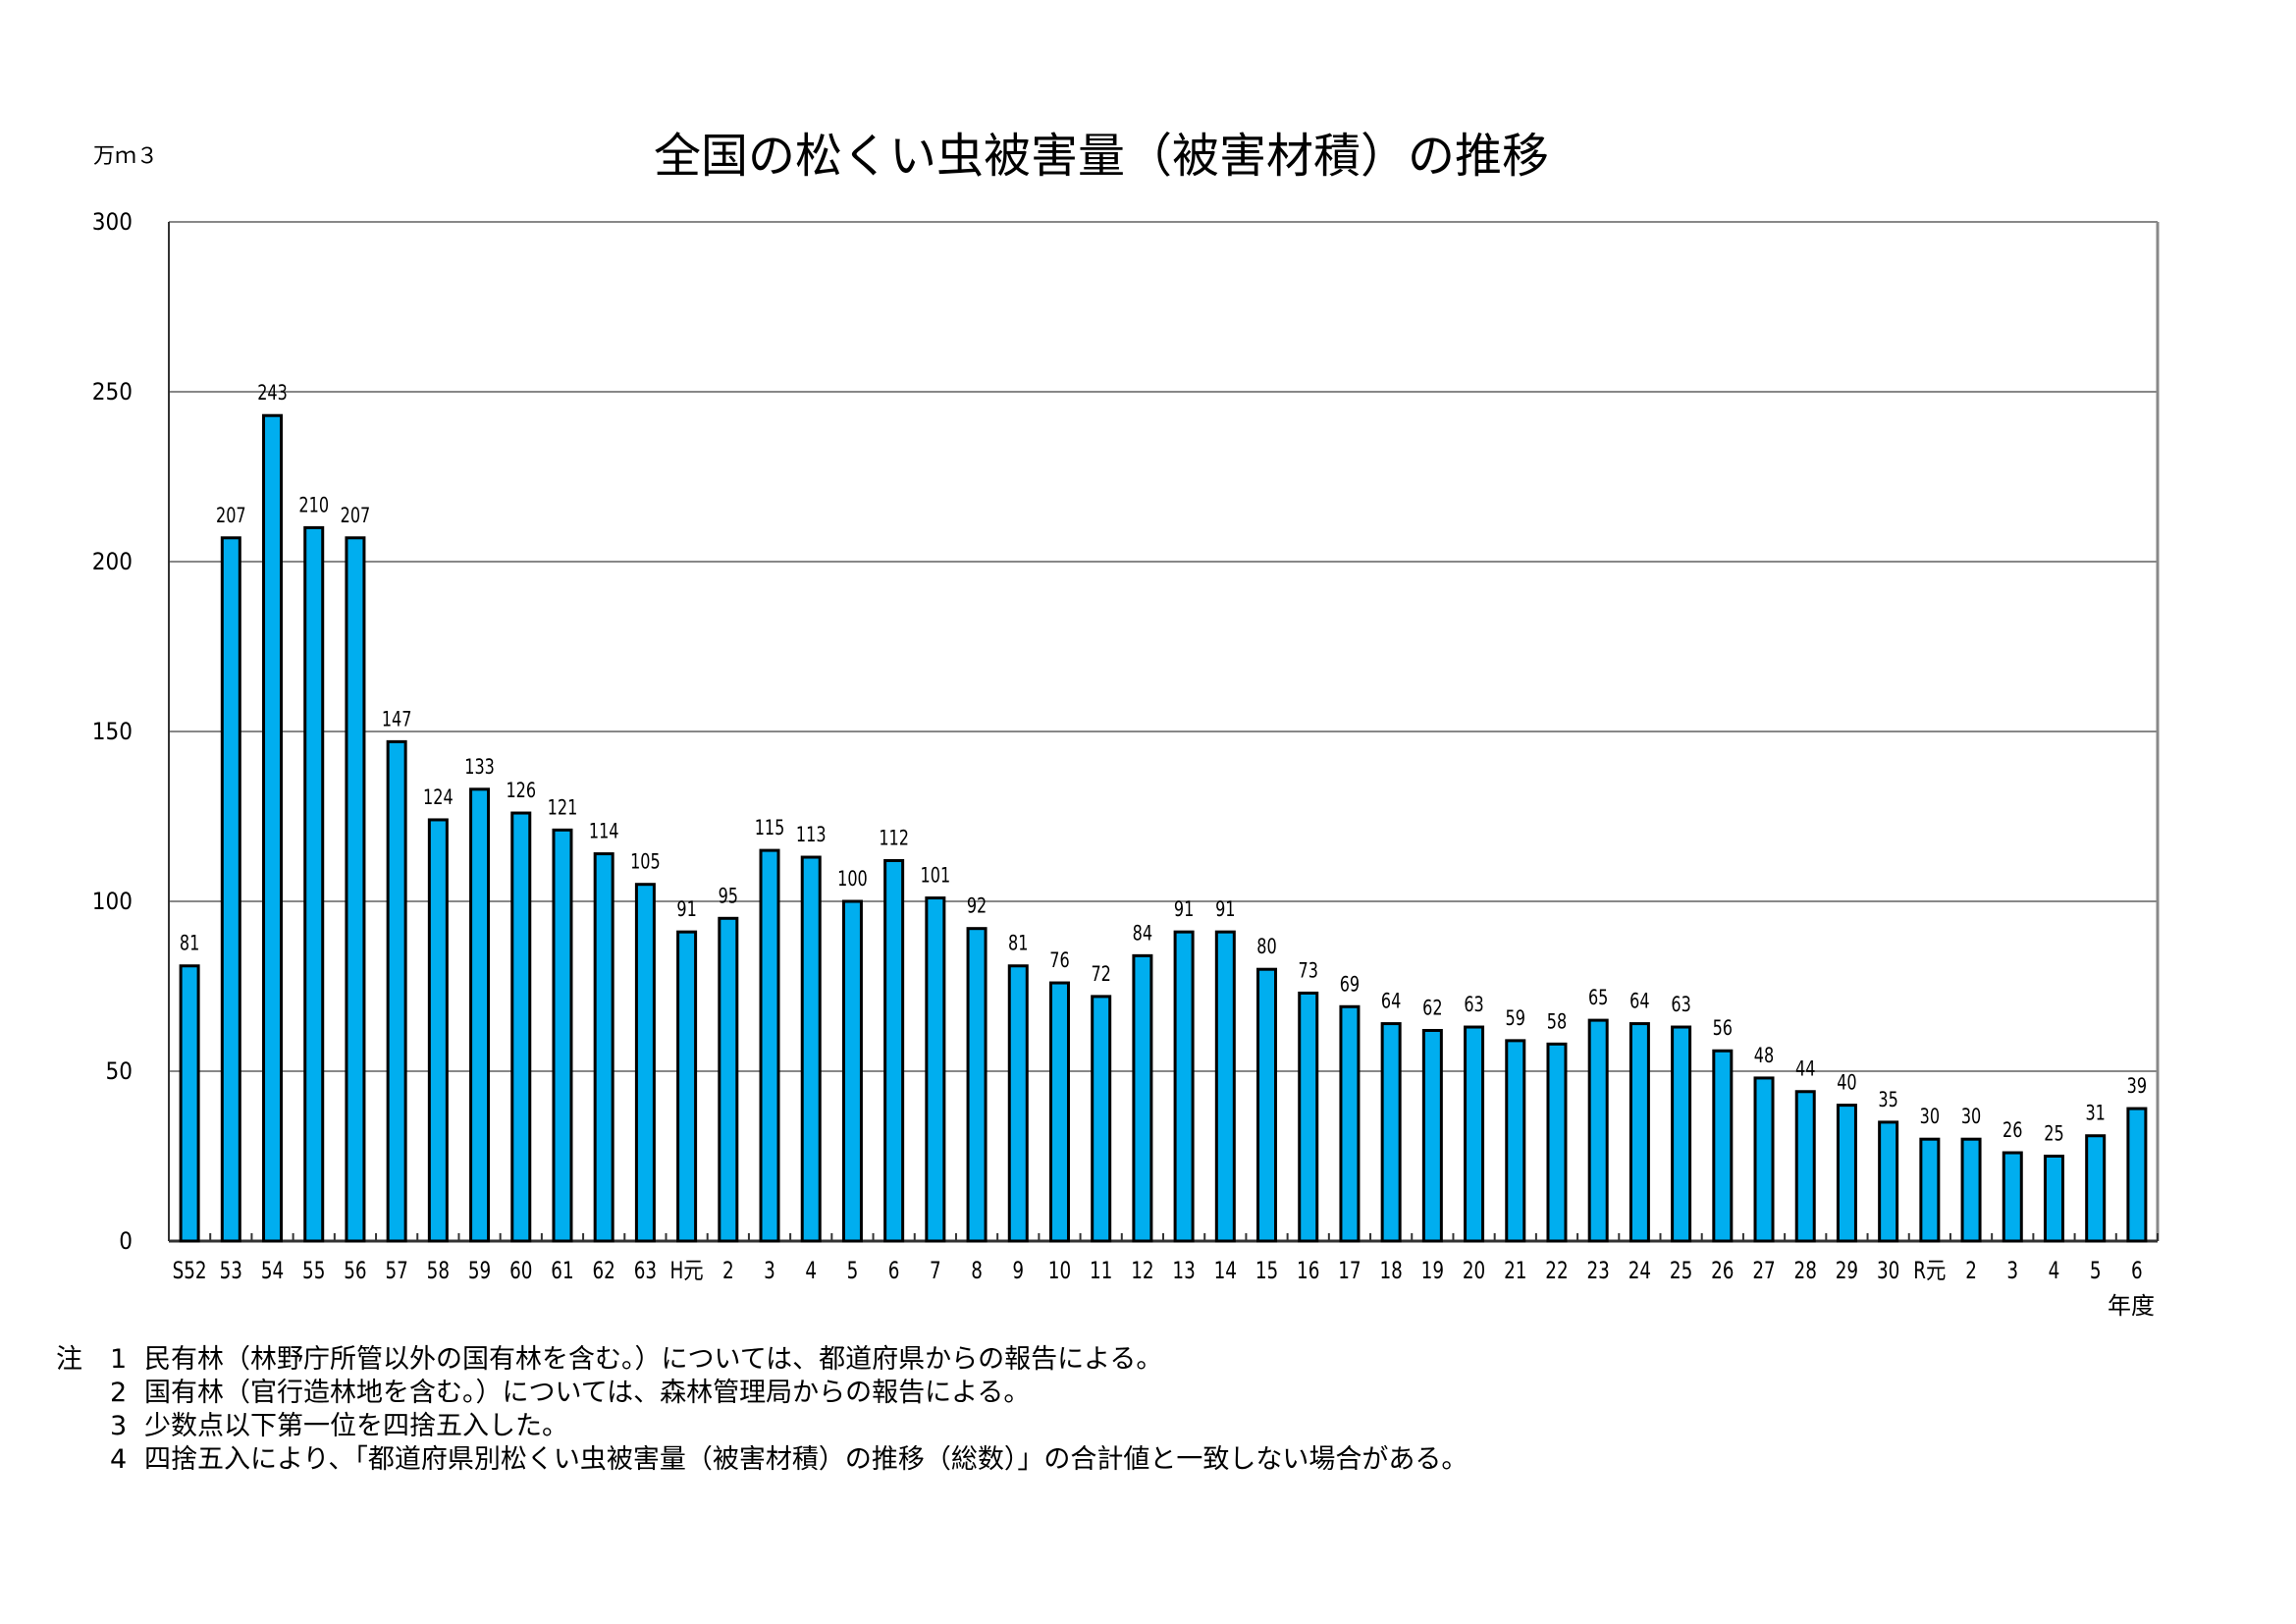 The width and height of the screenshot is (2296, 1624). Describe the element at coordinates (112, 561) in the screenshot. I see `y-tick-label: 200` at that location.